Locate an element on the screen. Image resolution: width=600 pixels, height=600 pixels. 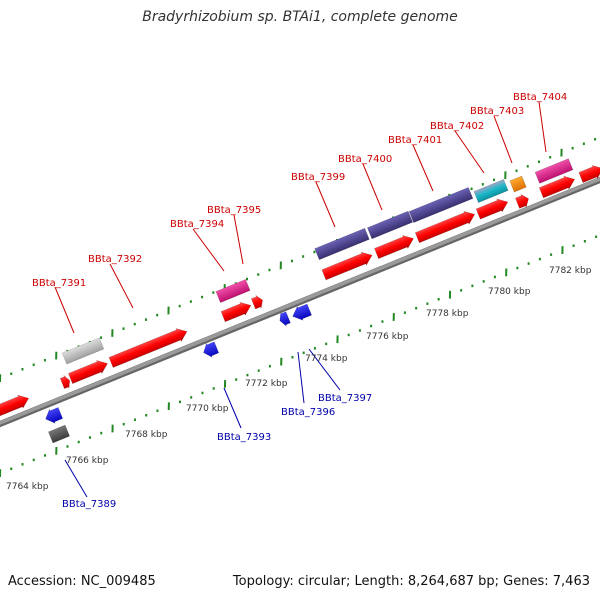
svg-text: BBta_7389 is located at coordinates (89, 504).